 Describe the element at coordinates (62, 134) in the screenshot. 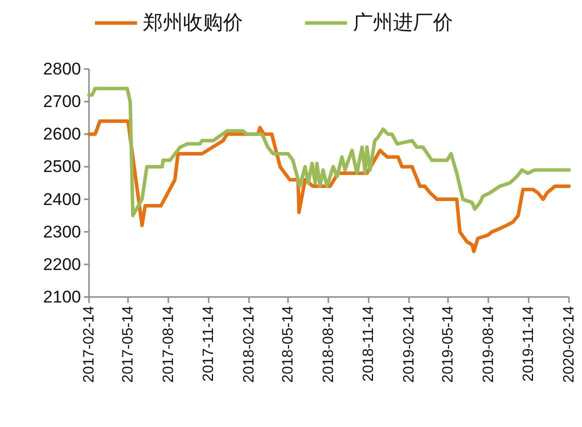

I see `y-tick-label: 2600` at that location.